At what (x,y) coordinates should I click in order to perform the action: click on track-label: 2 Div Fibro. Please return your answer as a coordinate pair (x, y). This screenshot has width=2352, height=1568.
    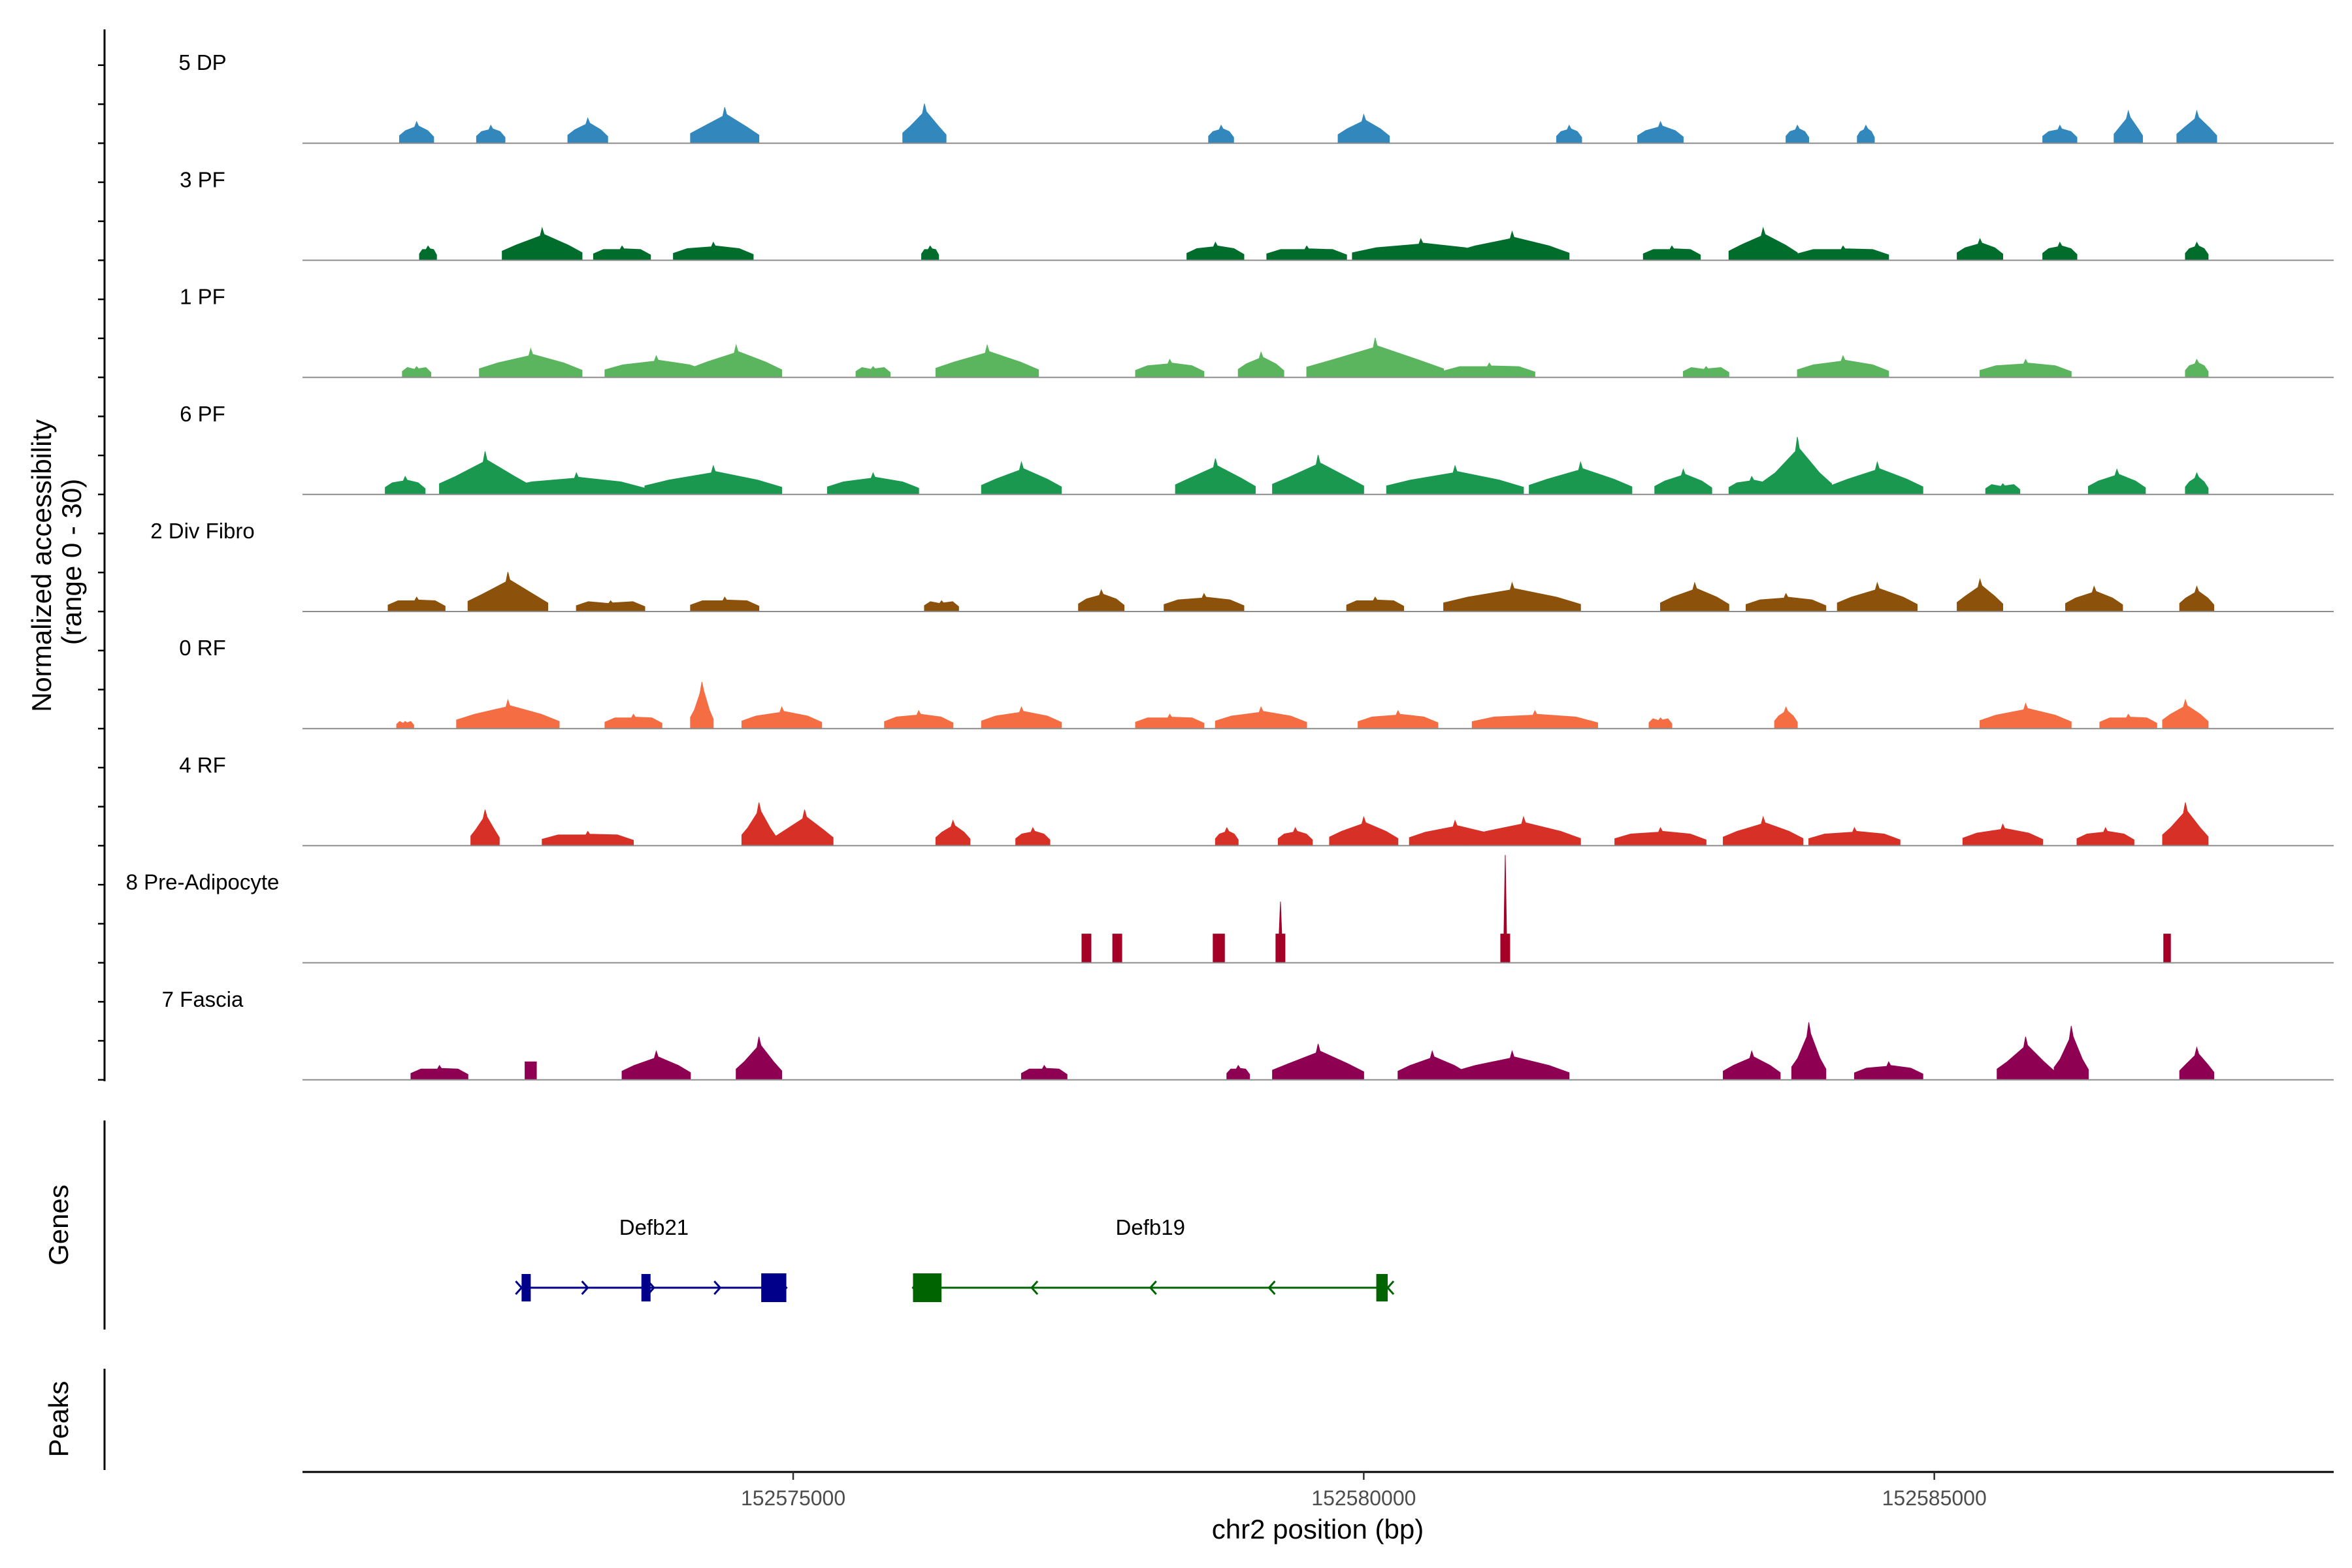
    Looking at the image, I should click on (202, 531).